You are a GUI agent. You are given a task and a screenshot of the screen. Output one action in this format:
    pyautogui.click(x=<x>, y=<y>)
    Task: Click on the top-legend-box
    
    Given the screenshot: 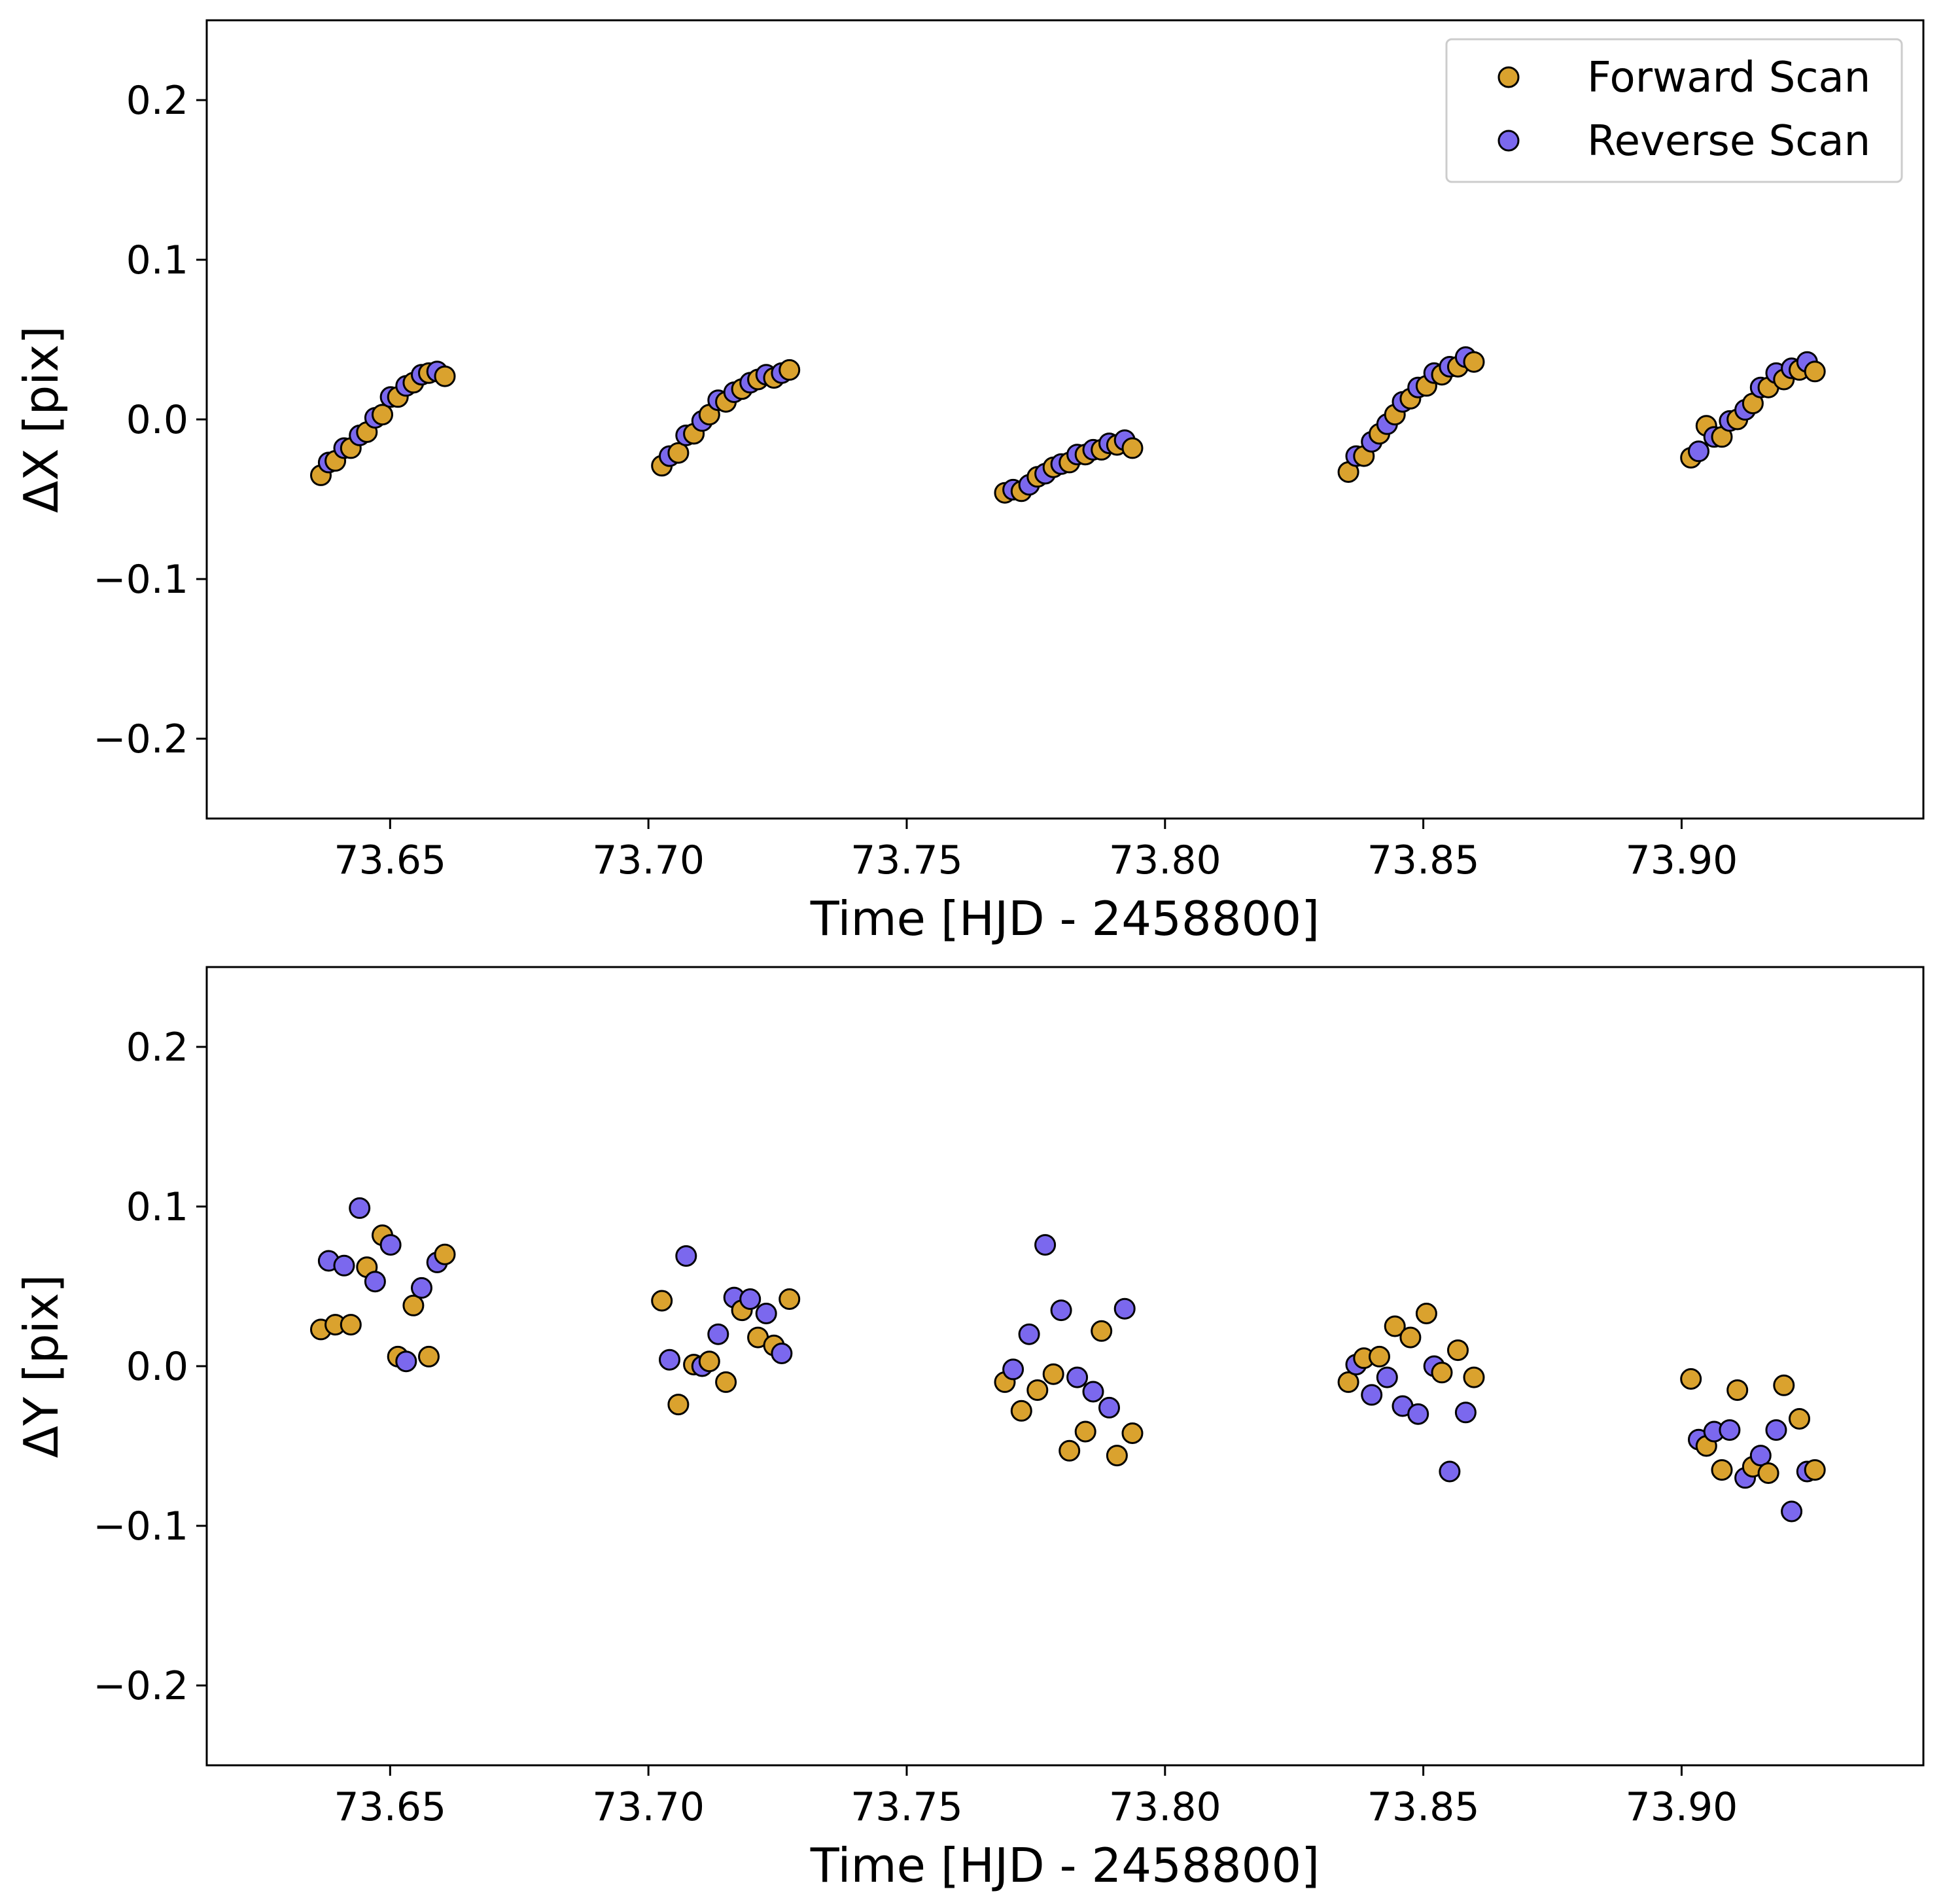 What is the action you would take?
    pyautogui.click(x=1674, y=110)
    